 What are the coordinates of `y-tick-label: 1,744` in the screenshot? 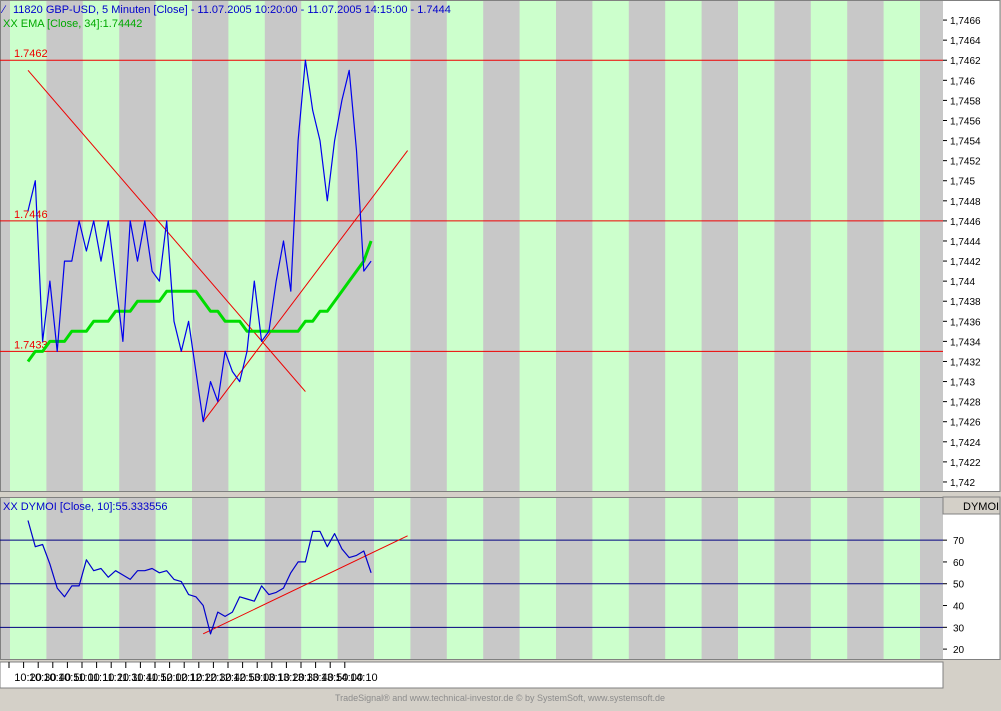 It's located at (962, 282).